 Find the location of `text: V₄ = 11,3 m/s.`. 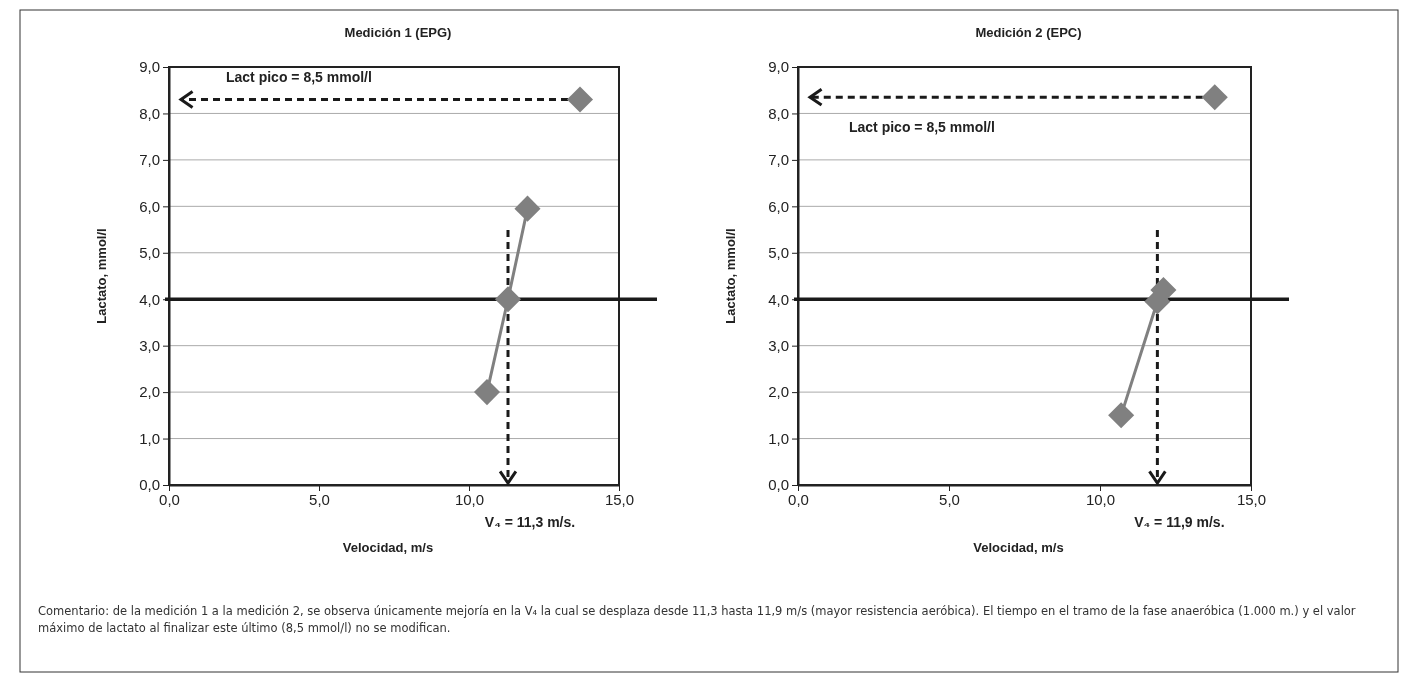

text: V₄ = 11,3 m/s. is located at coordinates (530, 522).